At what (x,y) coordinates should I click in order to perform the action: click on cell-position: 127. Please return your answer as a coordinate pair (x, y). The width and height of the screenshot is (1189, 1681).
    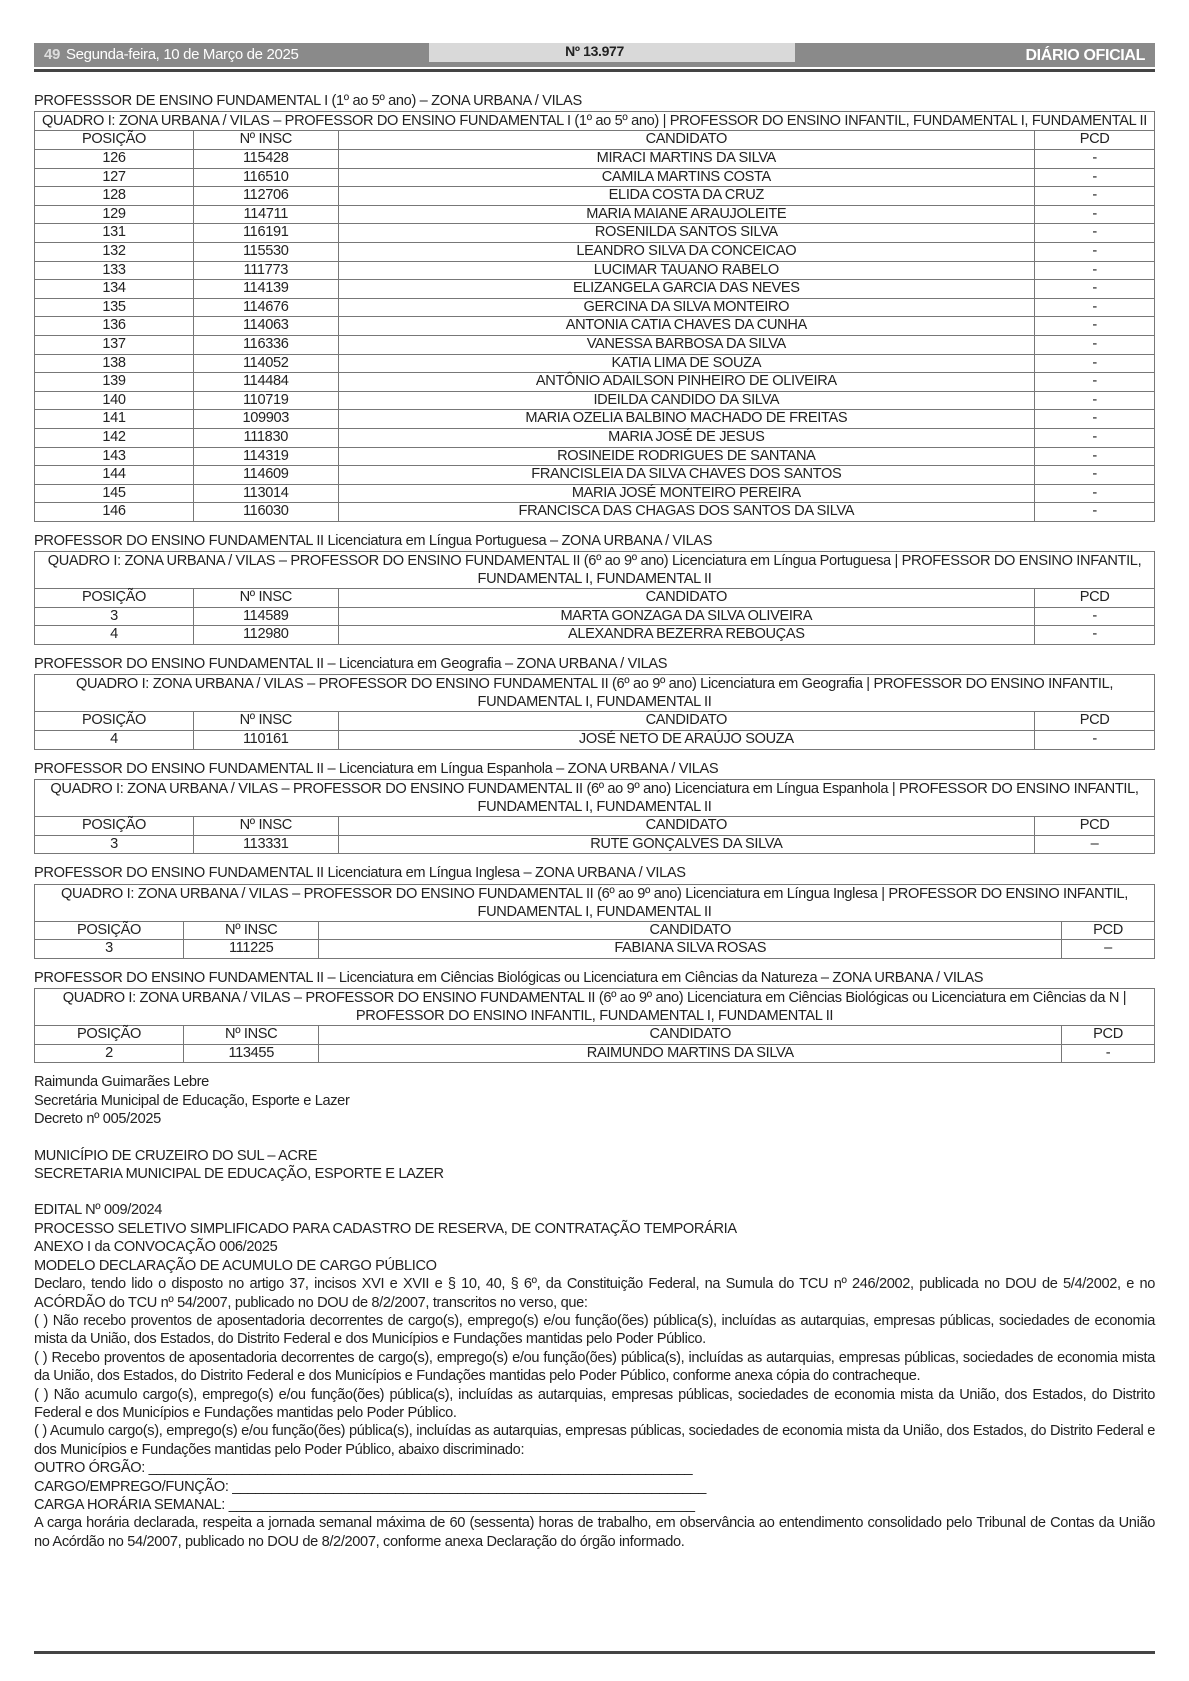
    Looking at the image, I should click on (114, 177).